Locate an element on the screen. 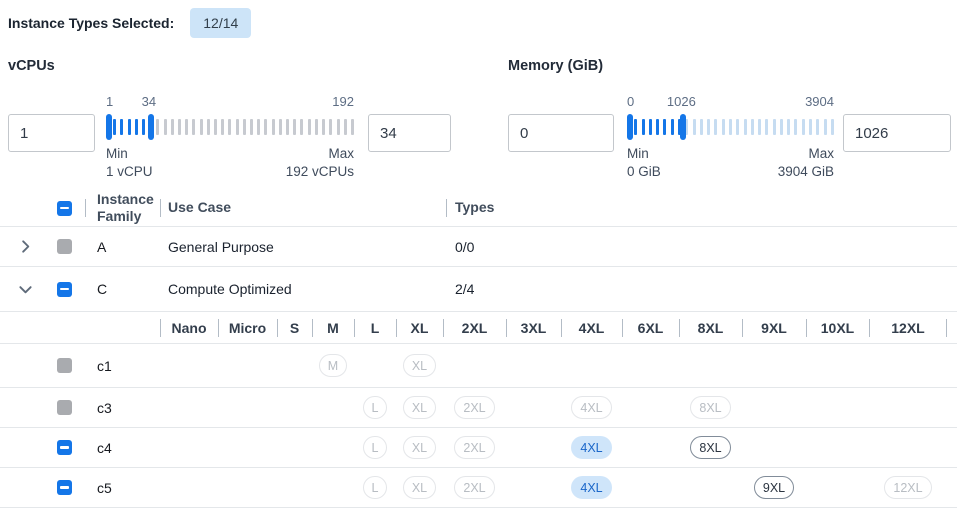  slider-label-low: 0 is located at coordinates (631, 101).